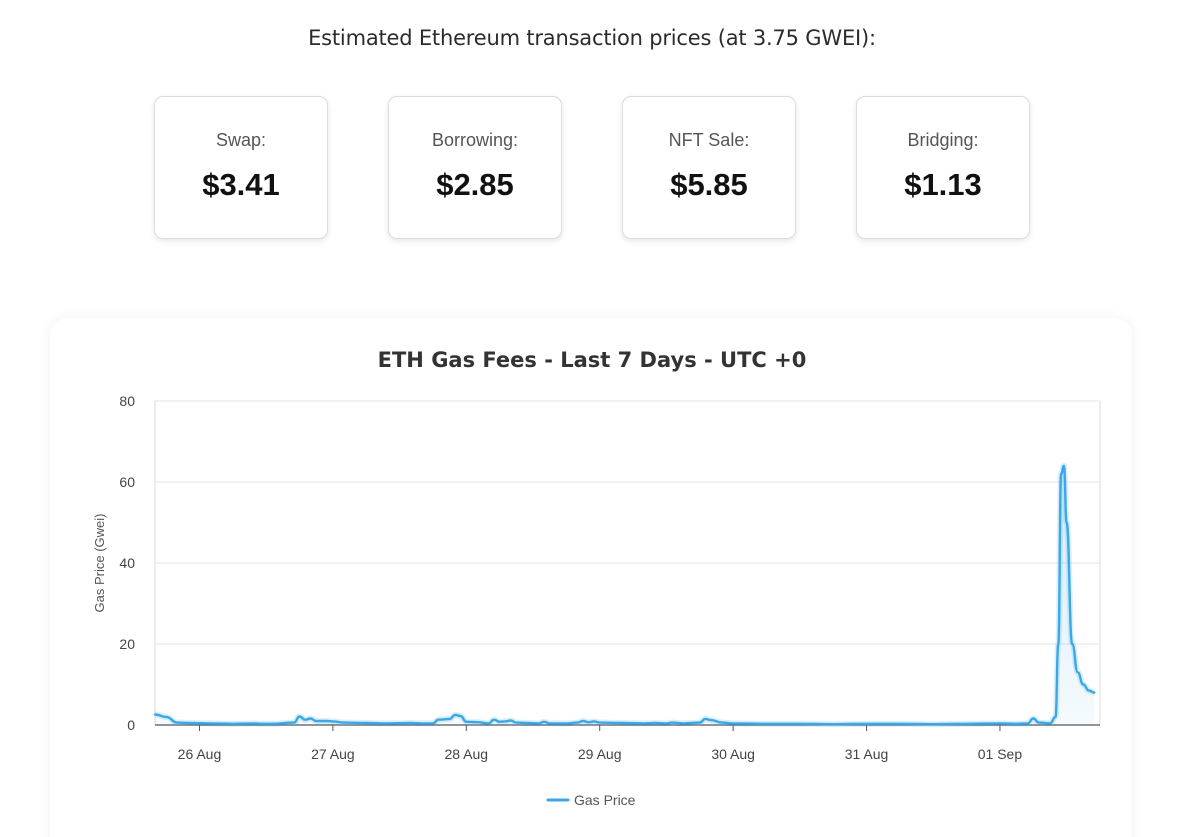  Describe the element at coordinates (127, 401) in the screenshot. I see `y-tick-label: 80` at that location.